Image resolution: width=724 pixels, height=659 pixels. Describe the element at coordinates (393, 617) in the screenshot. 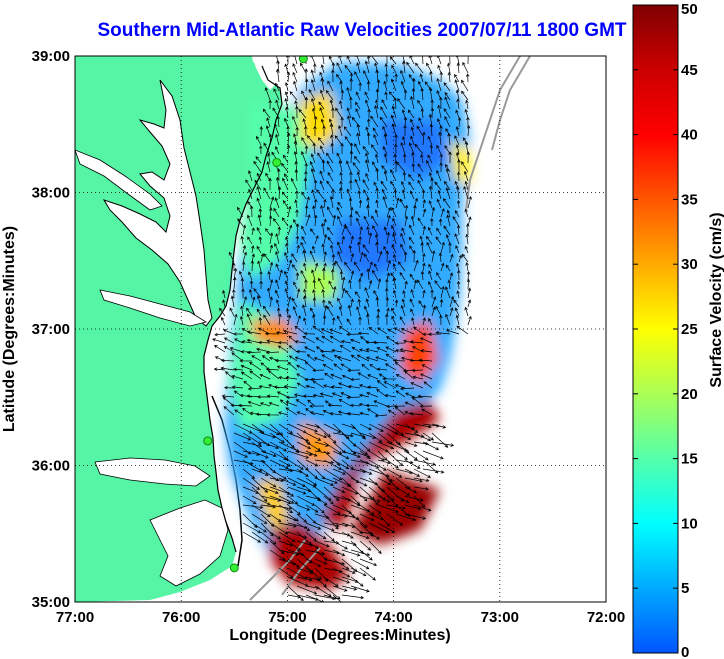

I see `x-tick-label: 74:00` at that location.